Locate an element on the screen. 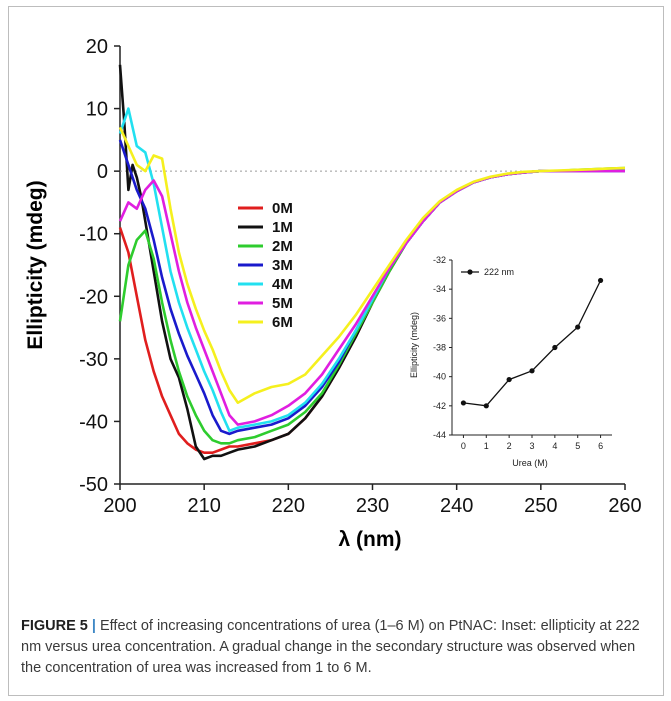 This screenshot has width=671, height=701. main-x-tick-label: 260 is located at coordinates (624, 506).